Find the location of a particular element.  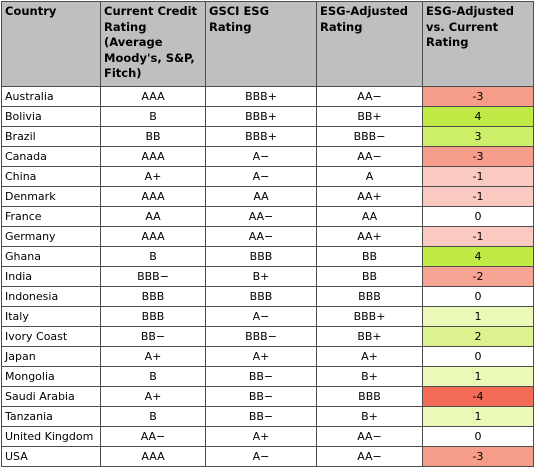

table-row: Saudi Arabia A+ BB− BBB -4 is located at coordinates (267, 396).